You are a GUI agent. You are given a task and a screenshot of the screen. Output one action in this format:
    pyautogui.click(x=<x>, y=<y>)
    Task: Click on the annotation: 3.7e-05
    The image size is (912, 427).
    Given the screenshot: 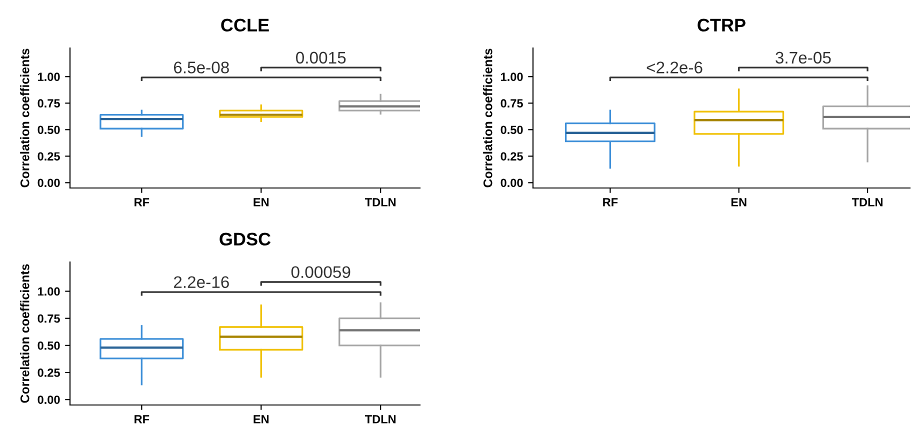 What is the action you would take?
    pyautogui.click(x=803, y=58)
    